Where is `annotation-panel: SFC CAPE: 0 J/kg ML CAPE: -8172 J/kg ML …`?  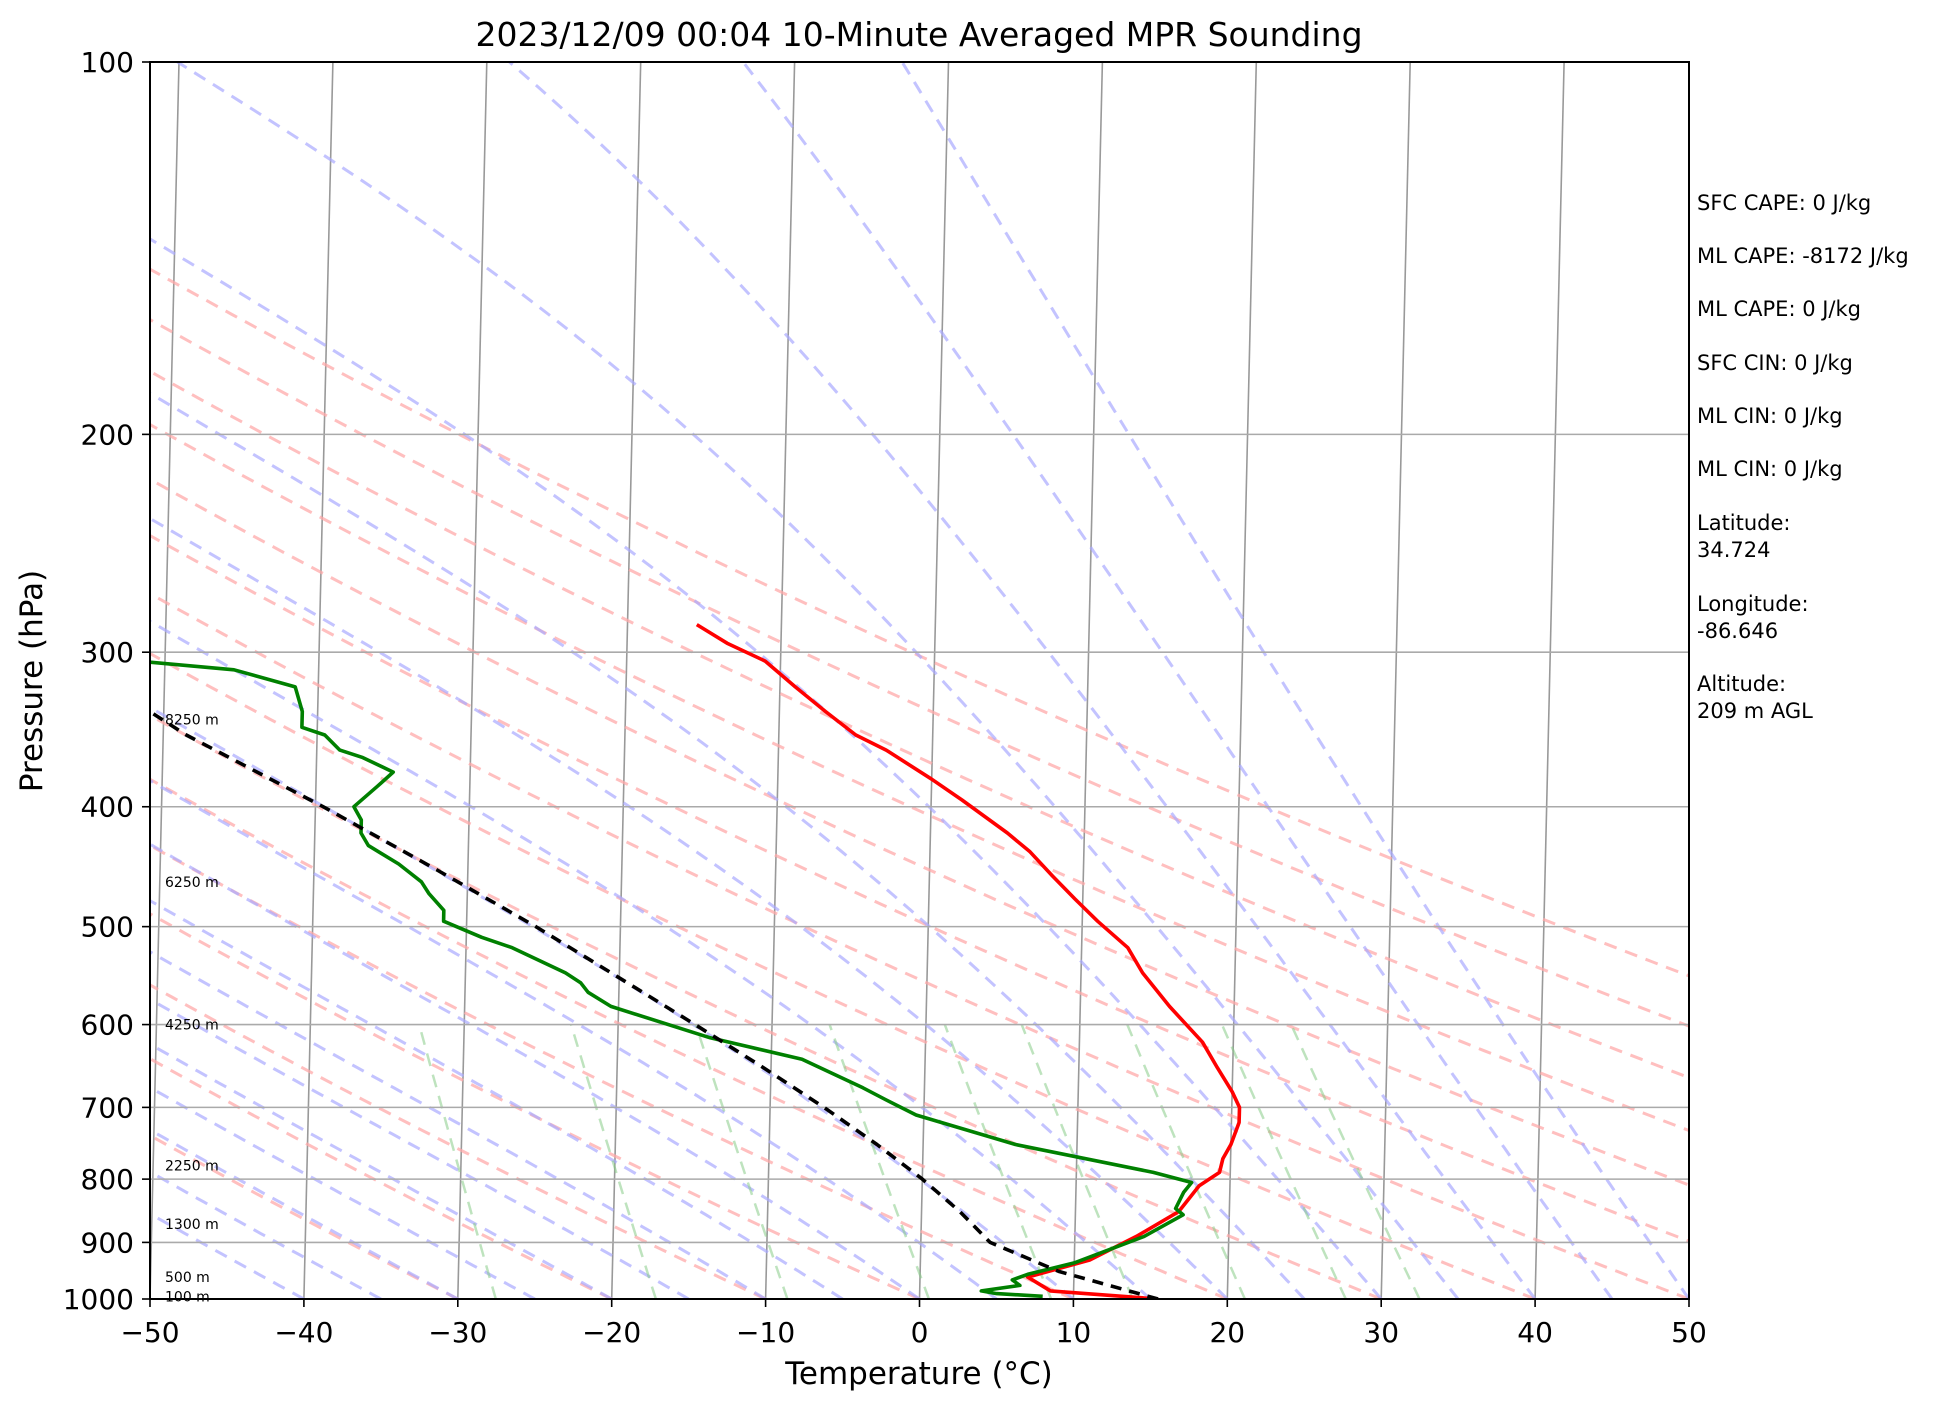
annotation-panel: SFC CAPE: 0 J/kg ML CAPE: -8172 J/kg ML … is located at coordinates (1803, 457).